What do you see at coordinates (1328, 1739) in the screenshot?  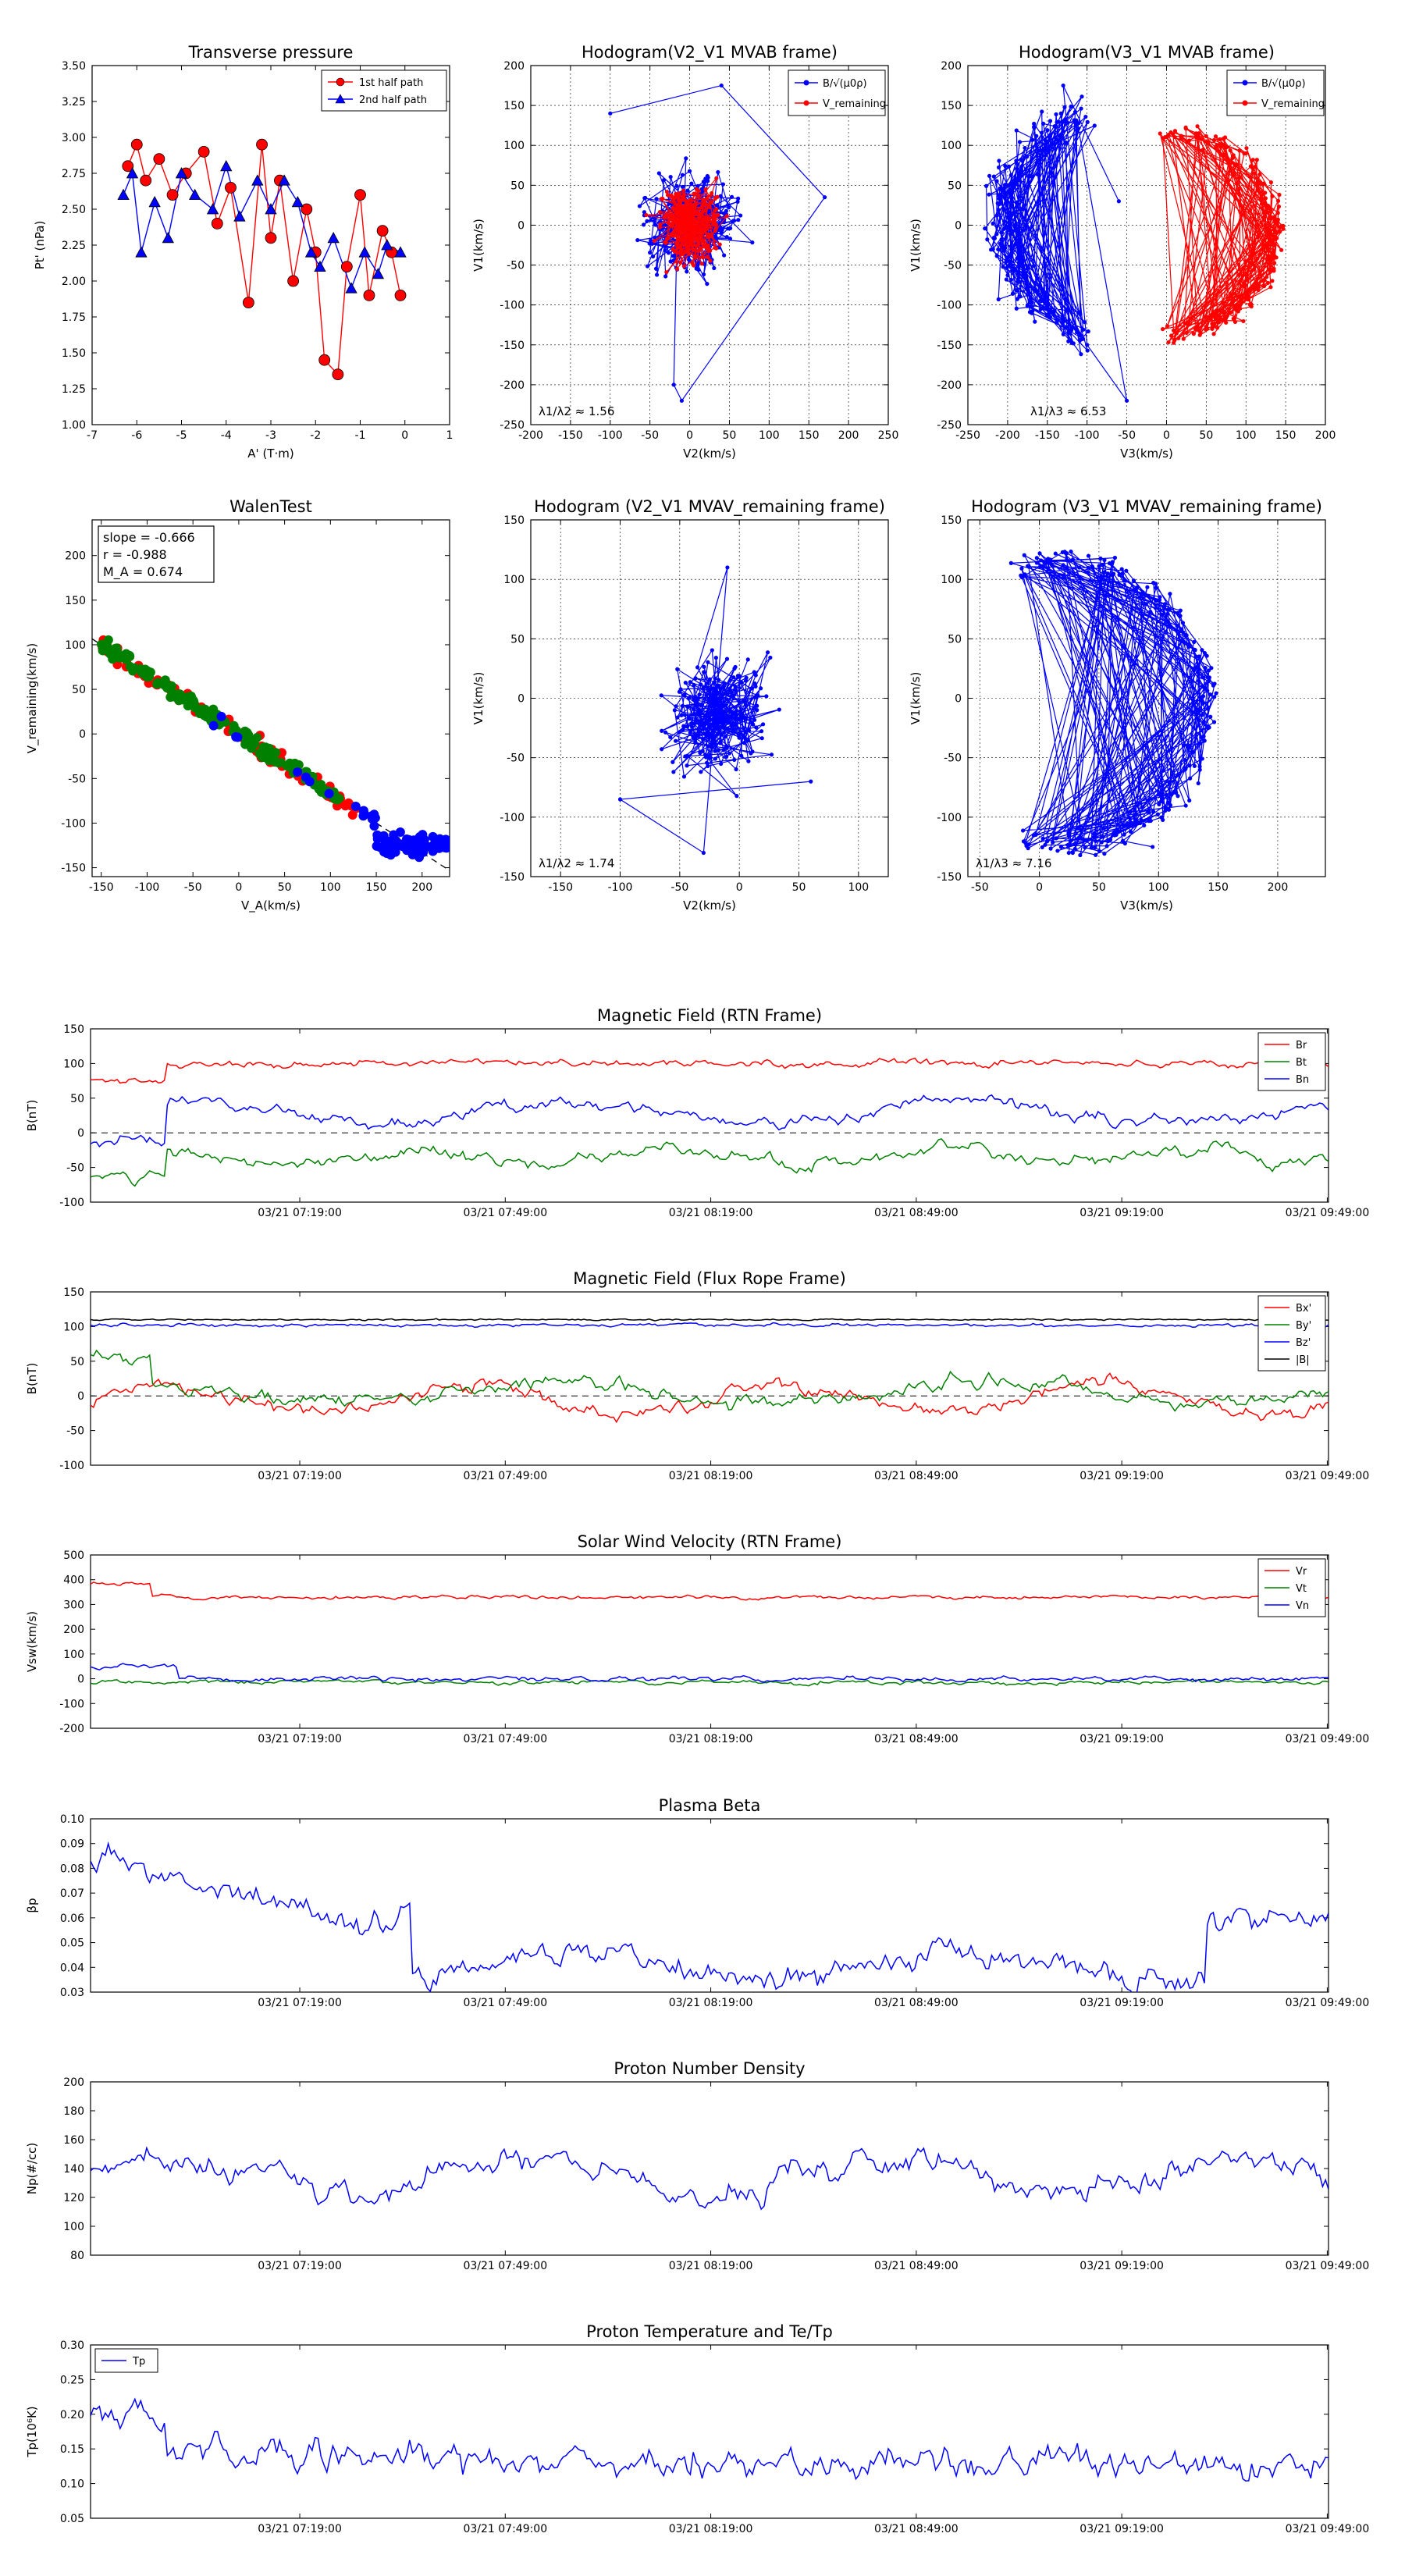 I see `x-tick-label: 03/21 09:49:00` at bounding box center [1328, 1739].